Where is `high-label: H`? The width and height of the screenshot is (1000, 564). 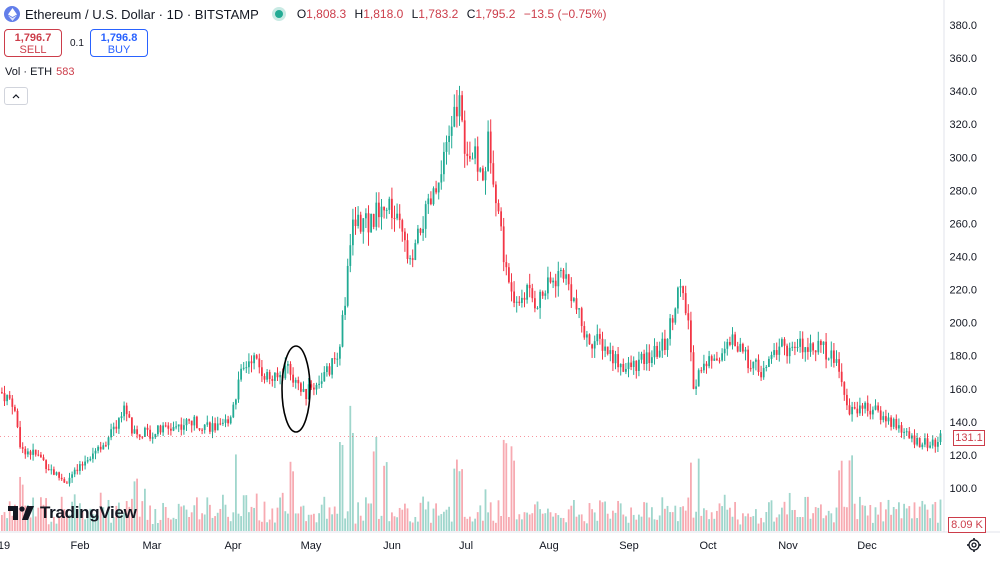
high-label: H is located at coordinates (359, 14).